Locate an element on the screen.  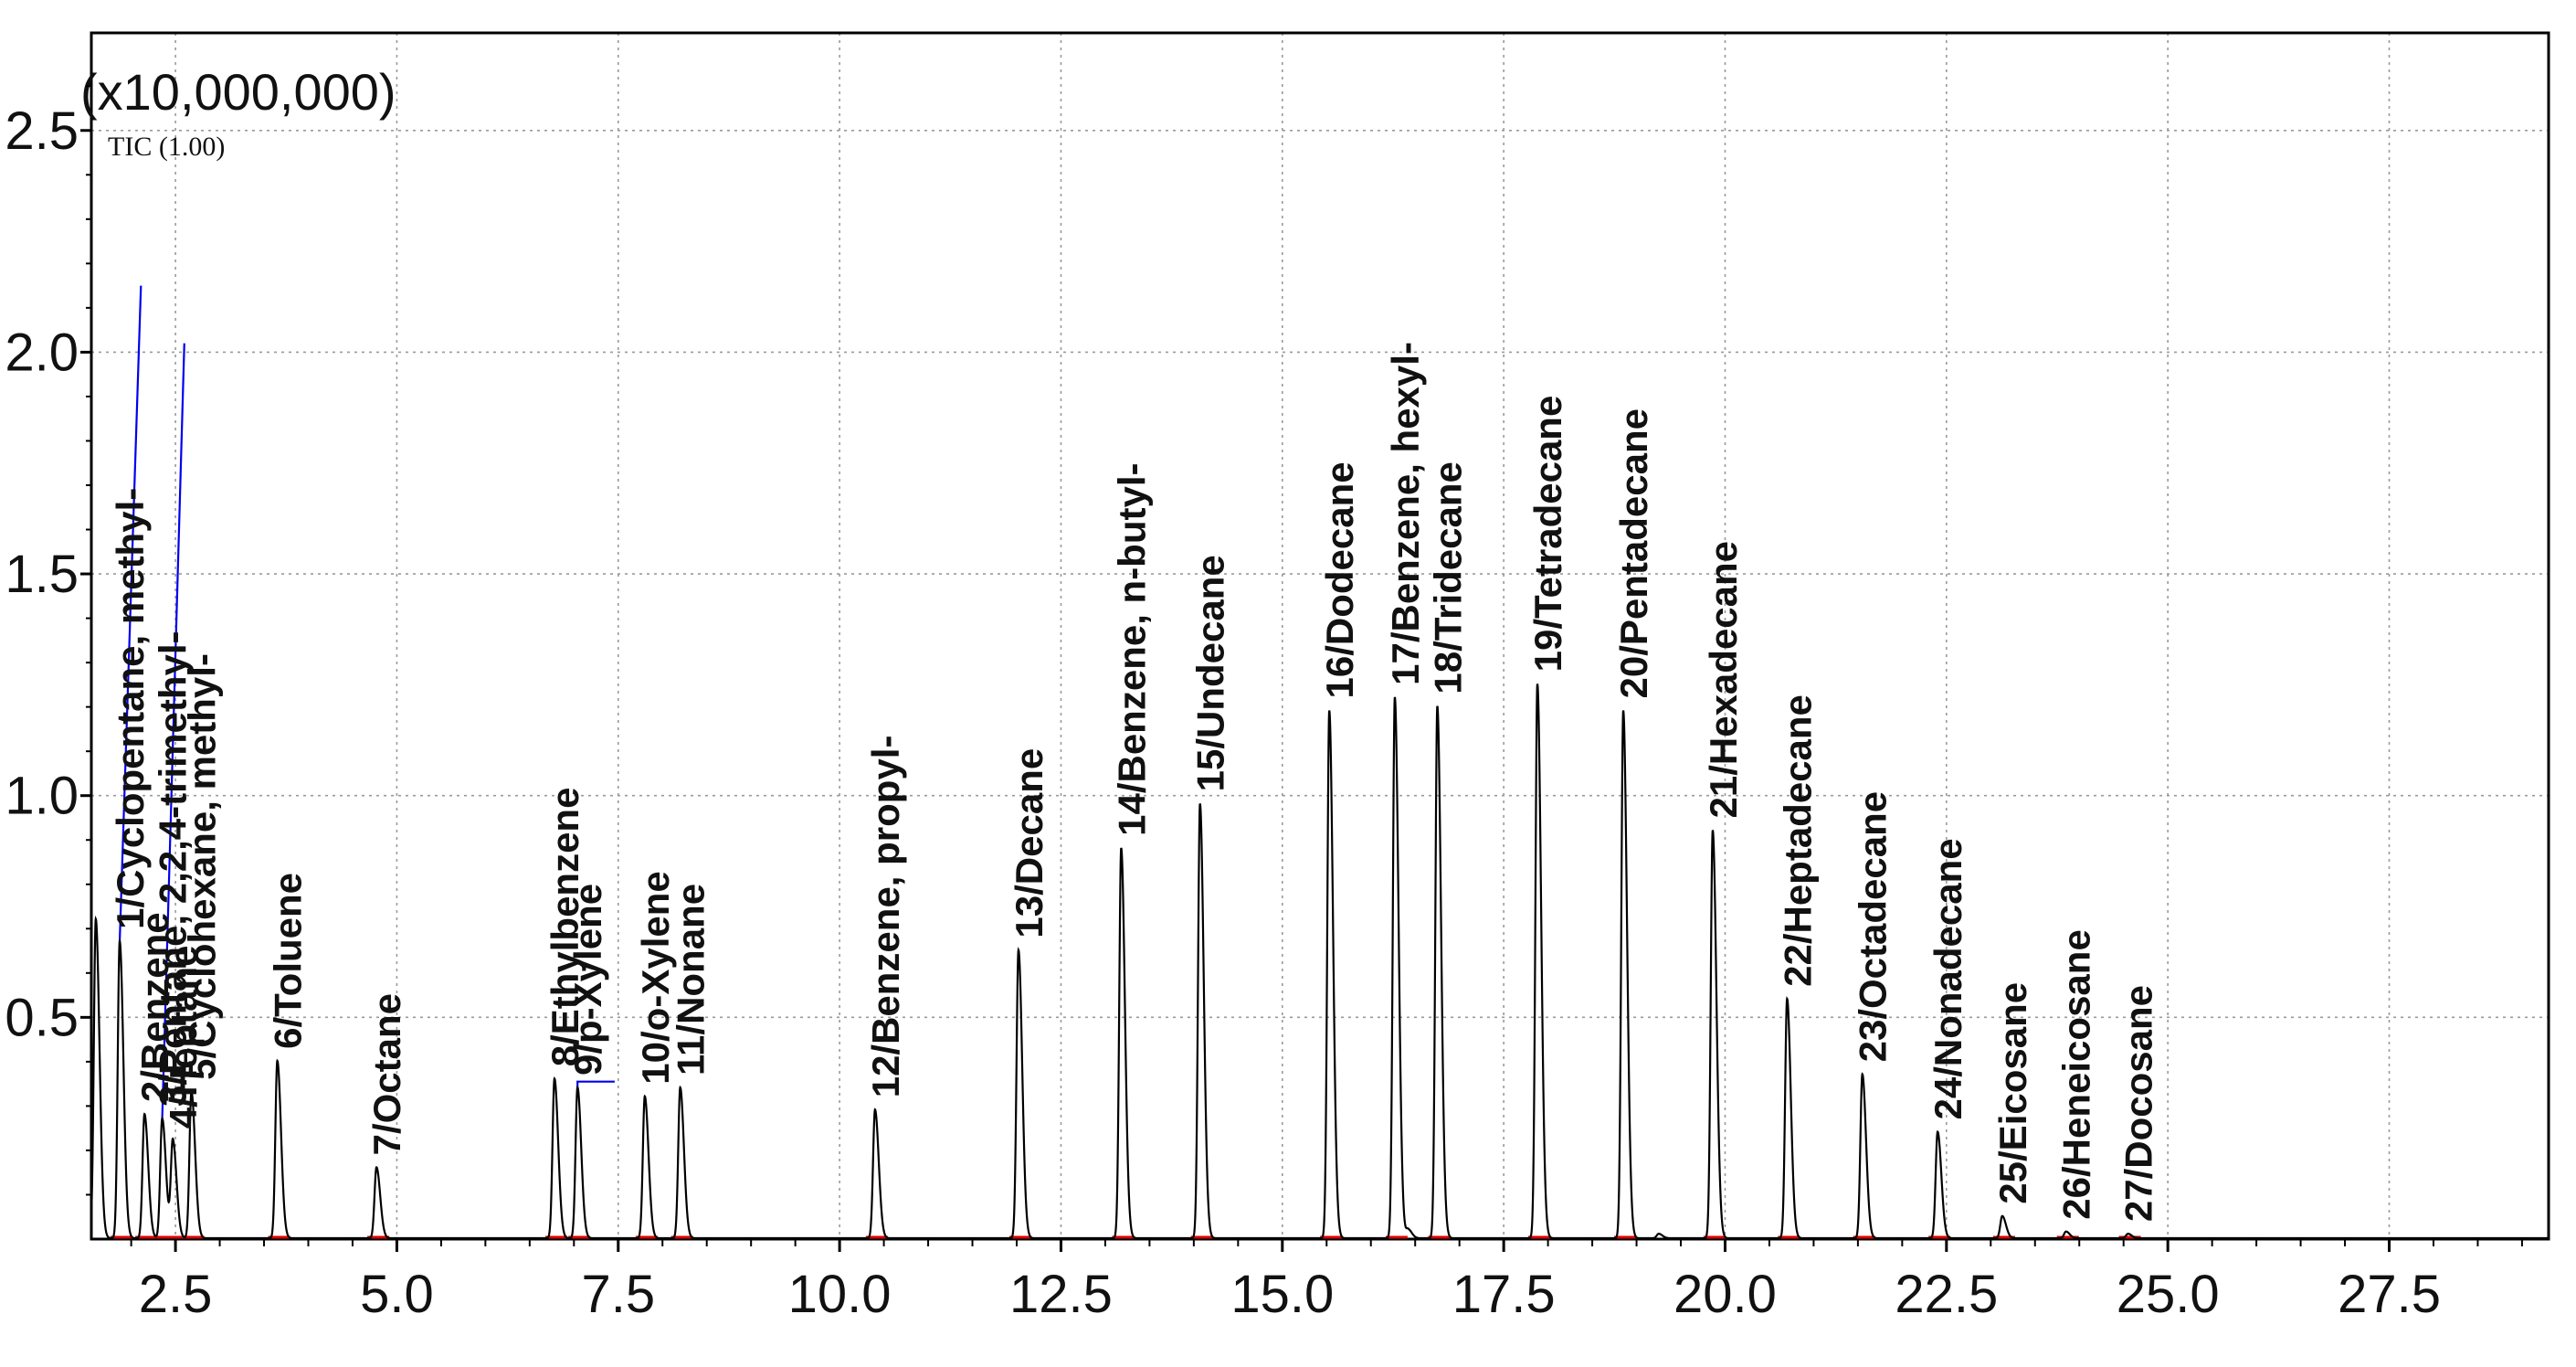
peak-label: 24/Nonadecane is located at coordinates (1948, 979).